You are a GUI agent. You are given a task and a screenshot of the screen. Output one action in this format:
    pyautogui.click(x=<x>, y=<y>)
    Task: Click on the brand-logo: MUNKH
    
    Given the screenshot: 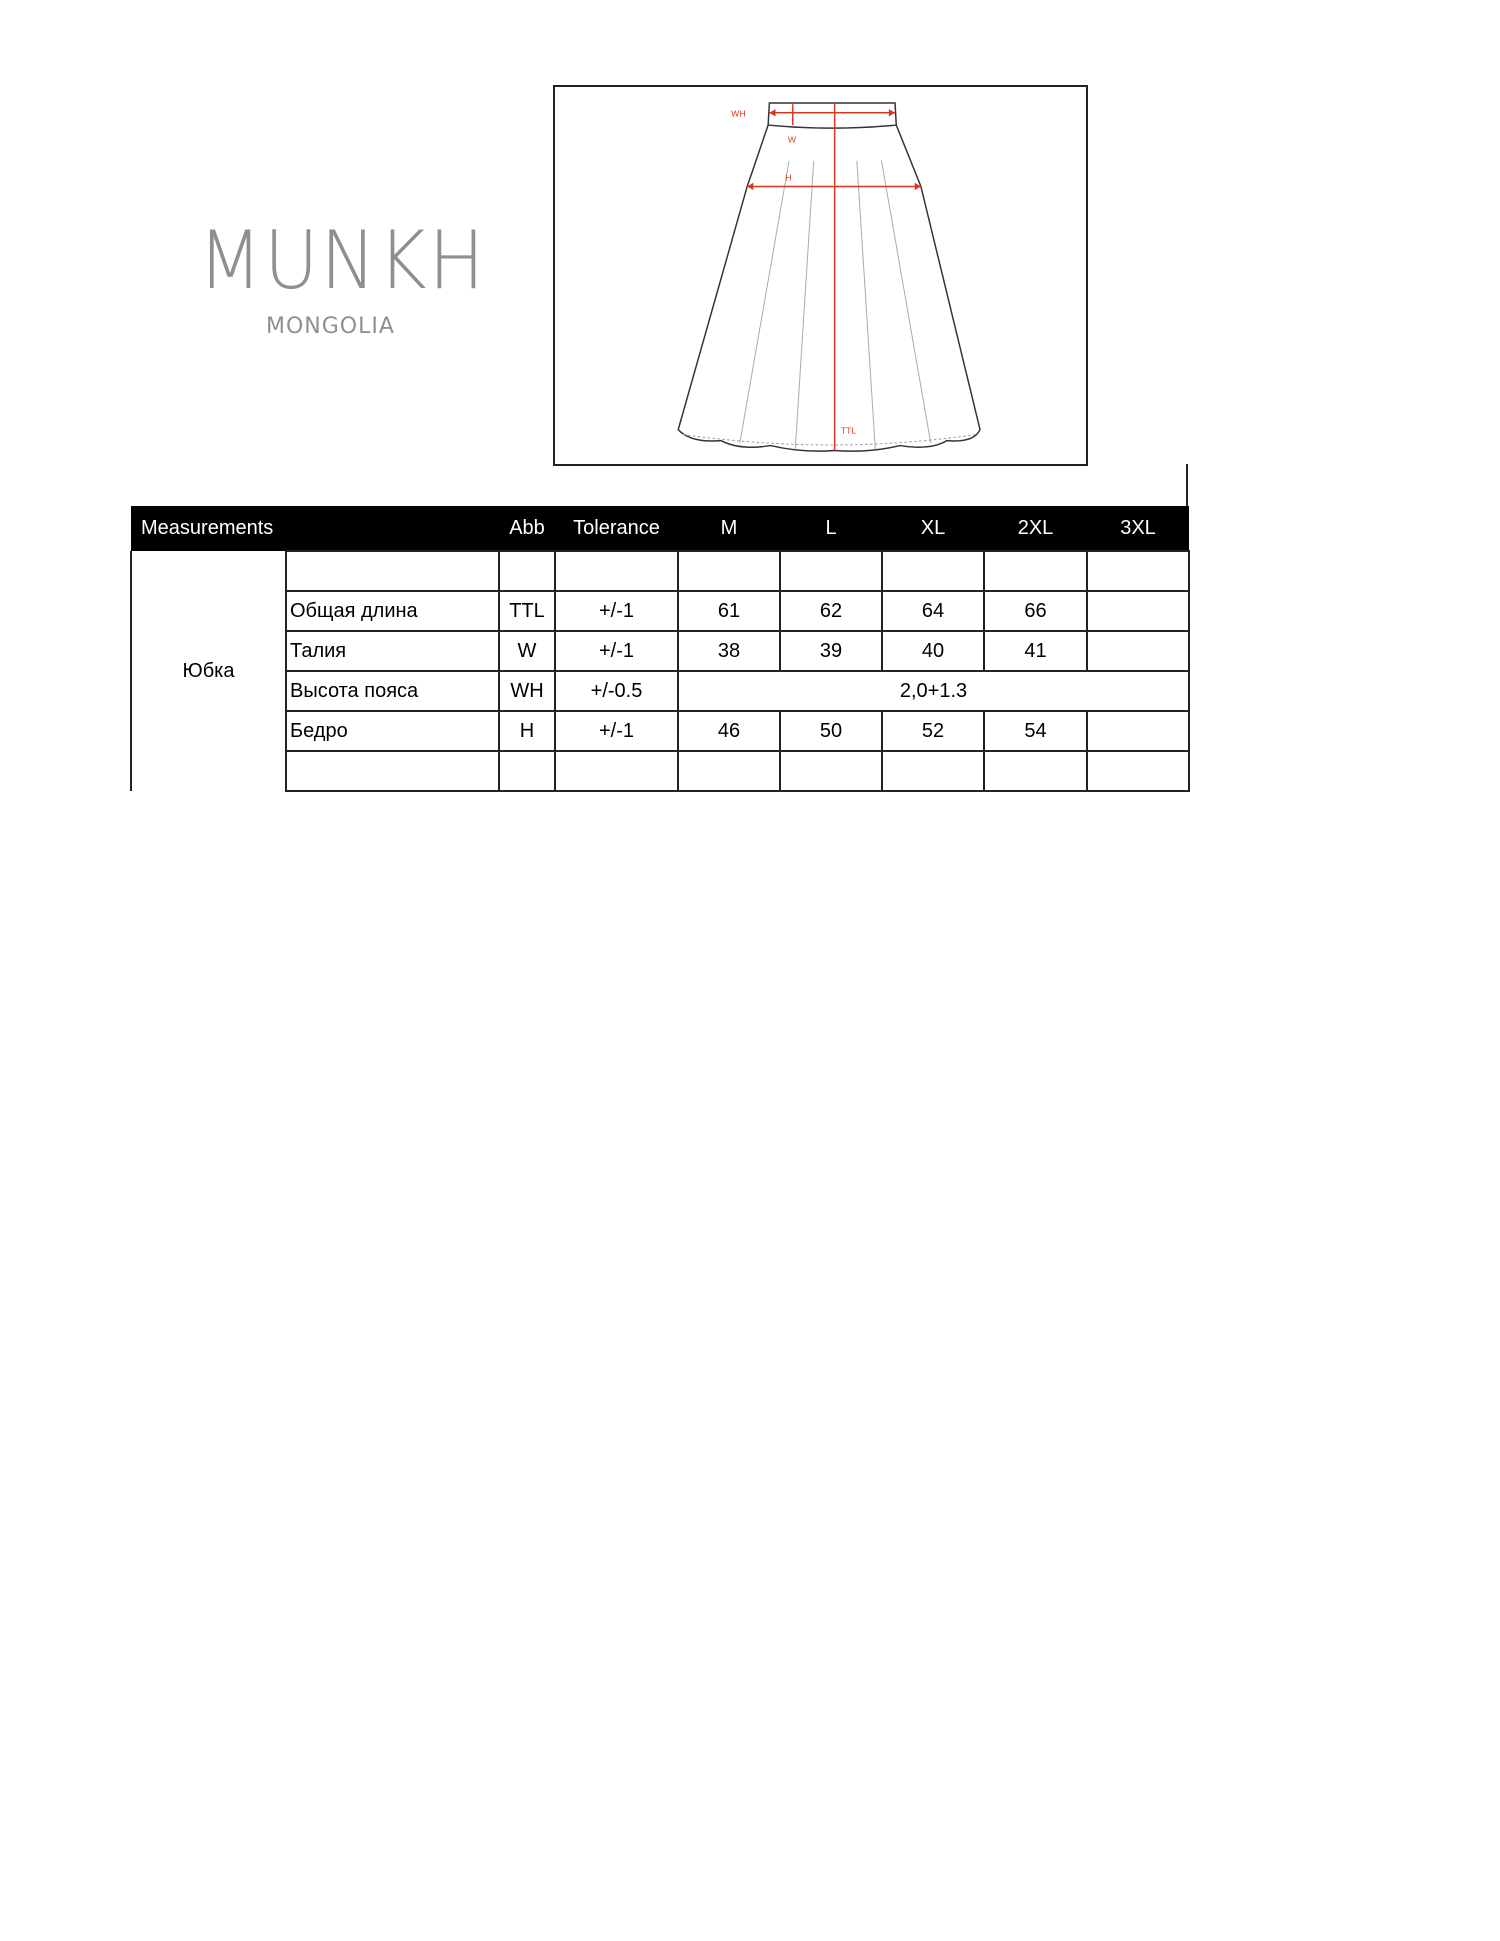 What is the action you would take?
    pyautogui.click(x=342, y=260)
    